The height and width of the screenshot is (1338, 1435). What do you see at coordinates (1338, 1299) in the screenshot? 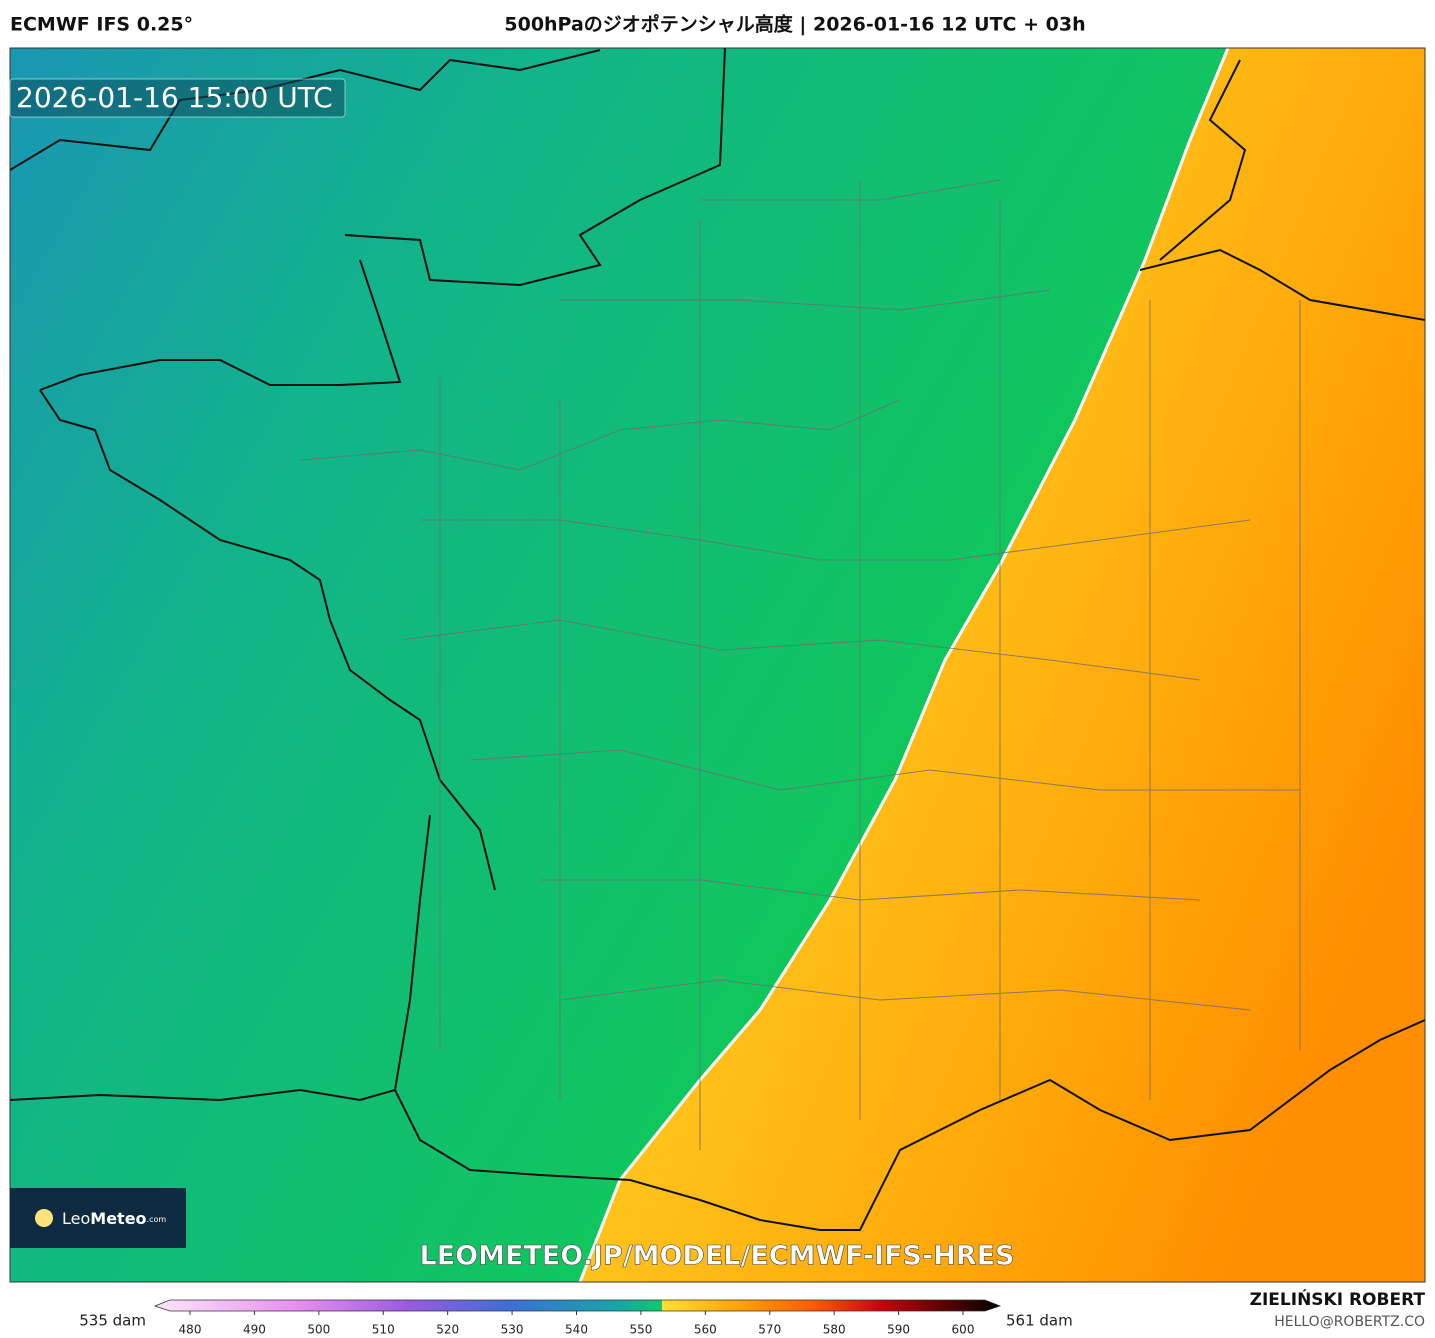
I see `author: ZIELIŃSKI ROBERT` at bounding box center [1338, 1299].